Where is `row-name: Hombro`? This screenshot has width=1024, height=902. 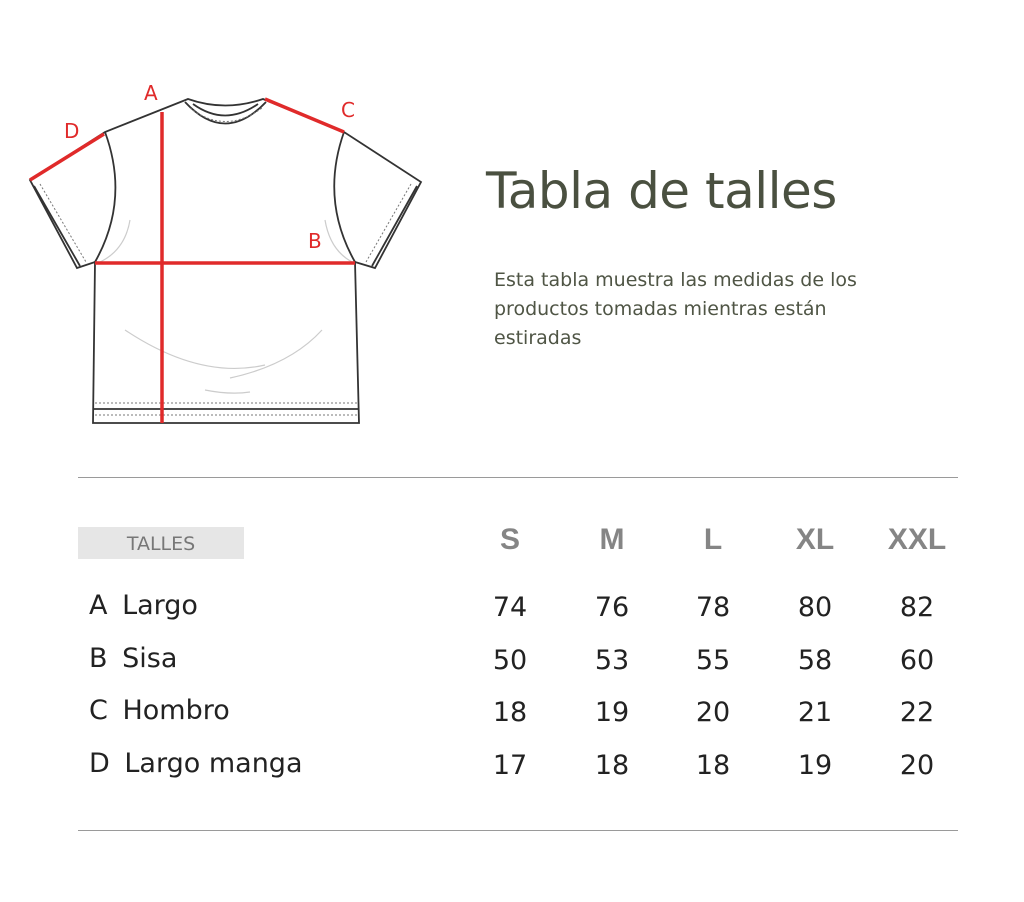 row-name: Hombro is located at coordinates (176, 710).